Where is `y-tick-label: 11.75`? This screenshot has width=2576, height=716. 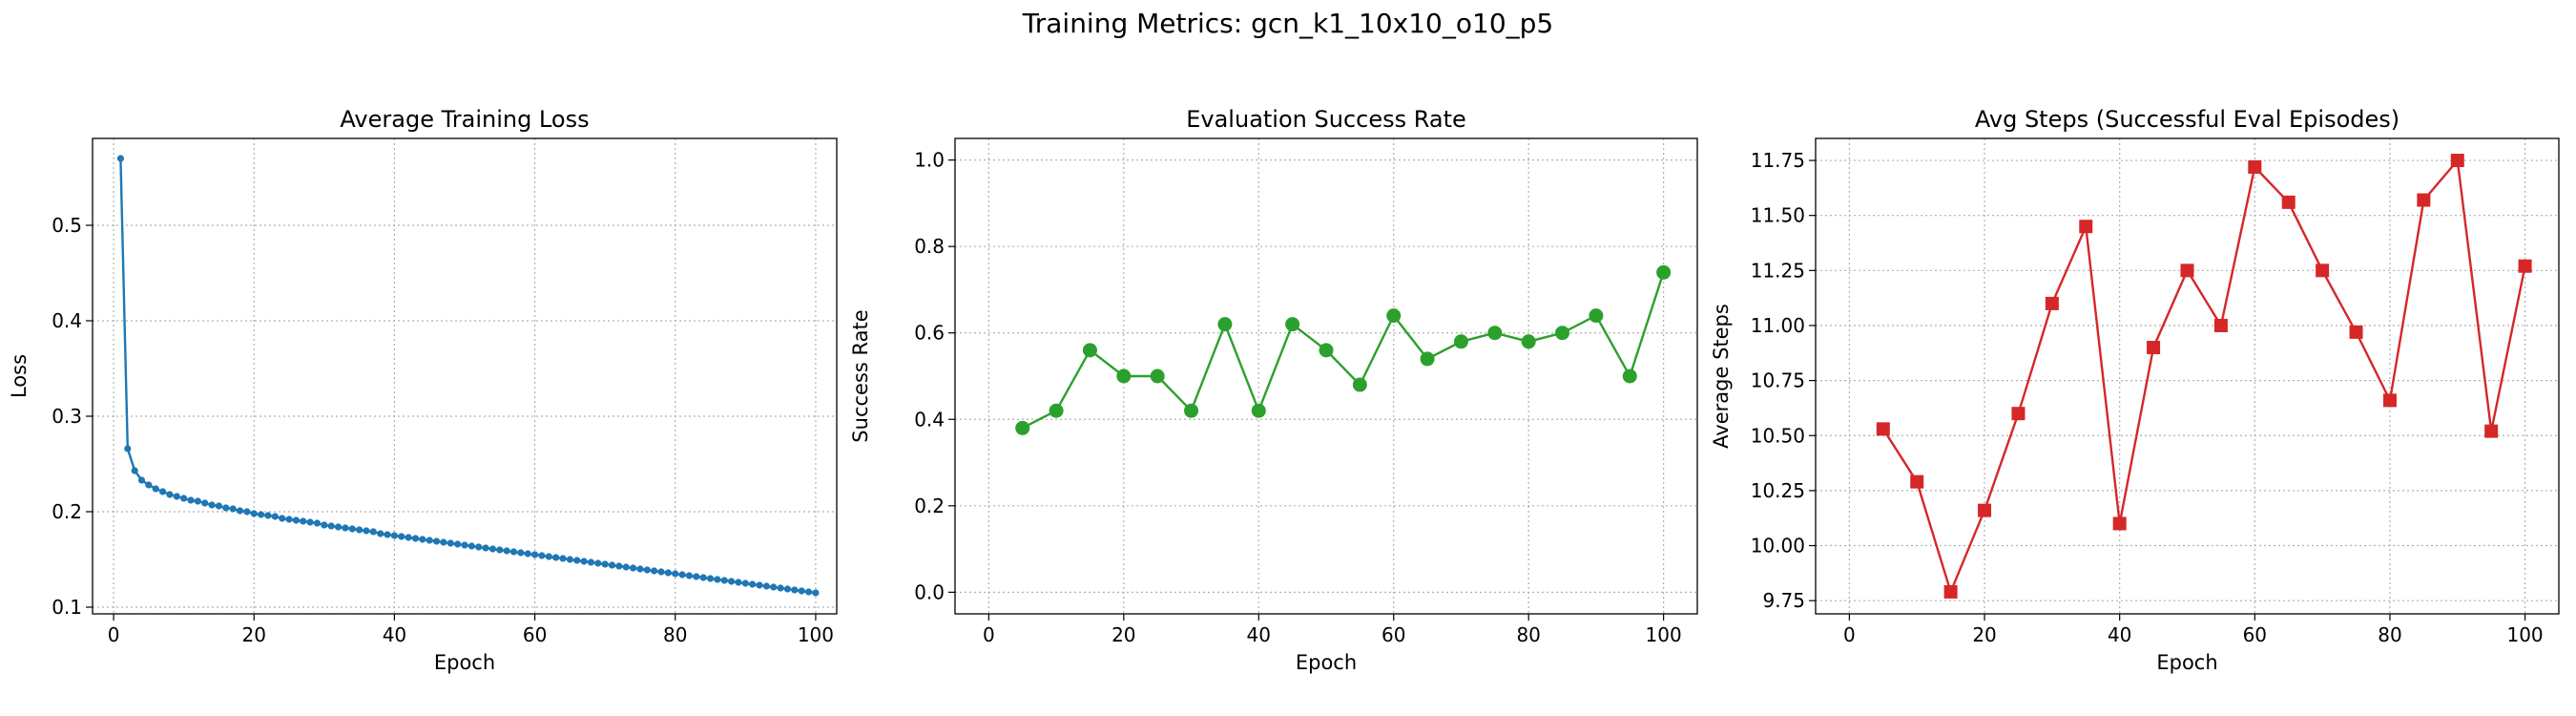
y-tick-label: 11.75 is located at coordinates (1778, 160).